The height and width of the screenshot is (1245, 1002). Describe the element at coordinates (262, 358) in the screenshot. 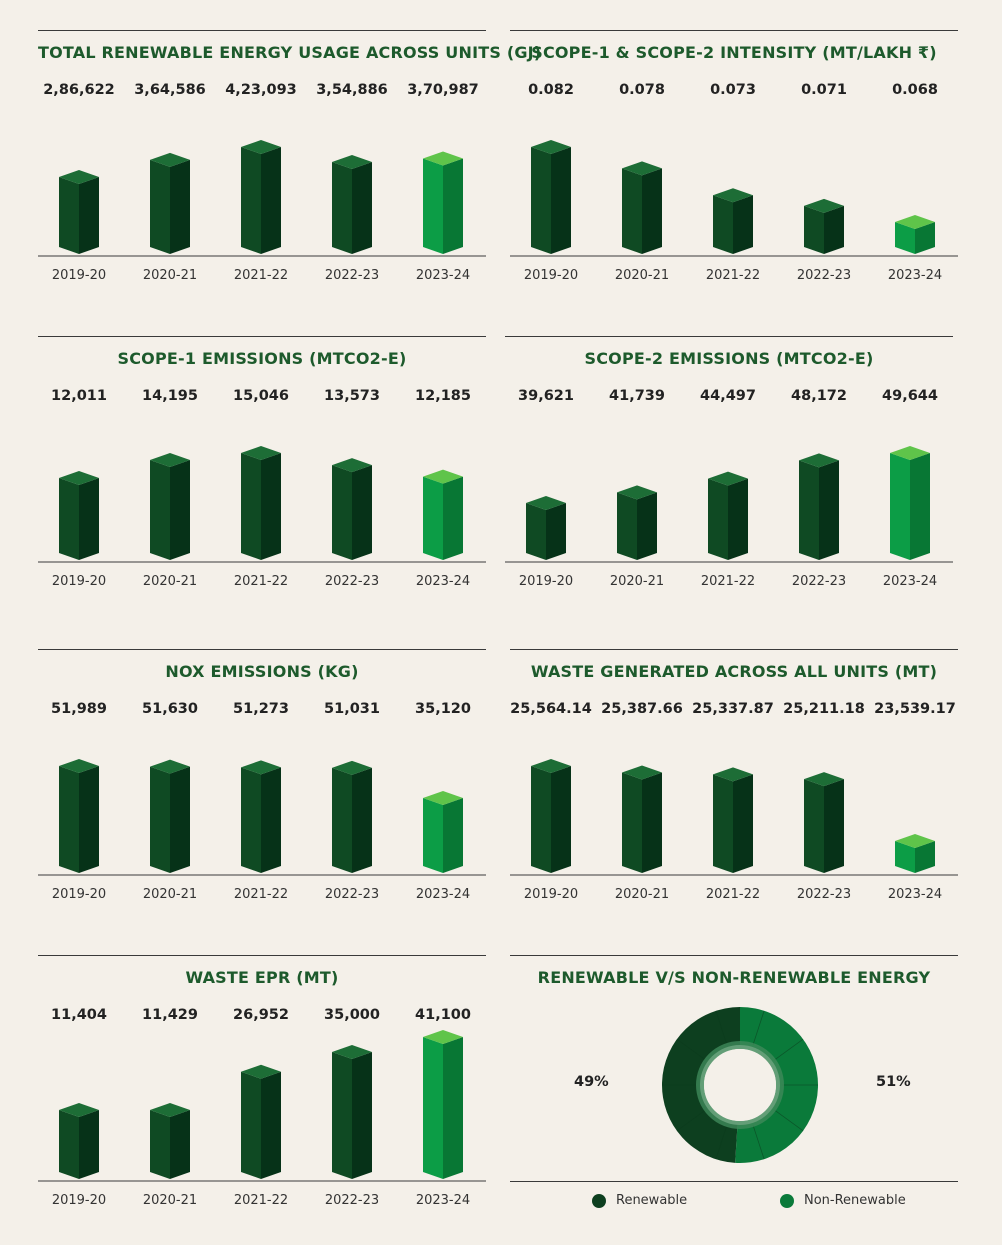

I see `chart-title: SCOPE-1 EMISSIONS (MTCO2-E)` at that location.